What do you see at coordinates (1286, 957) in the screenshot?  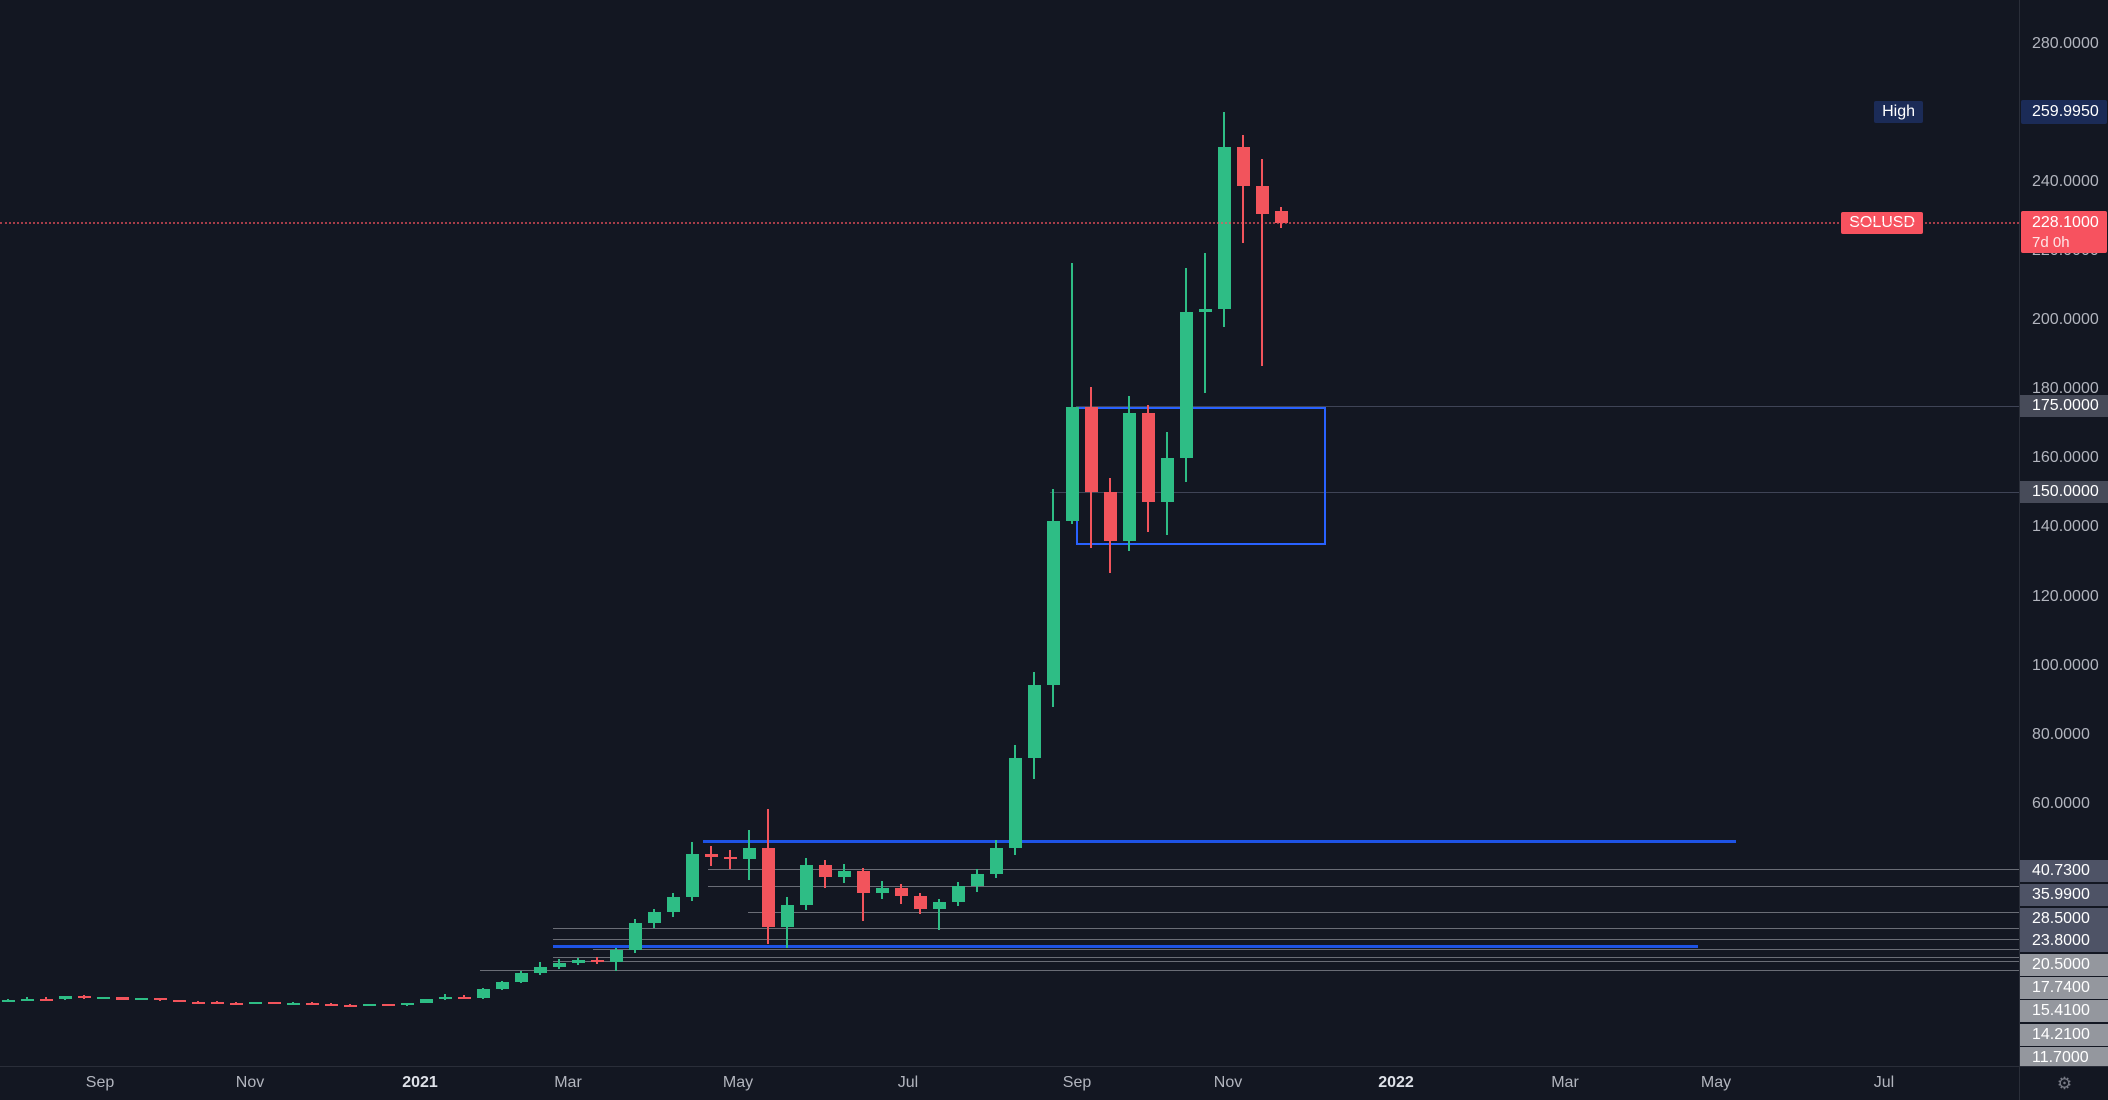 I see `horizontal-line-15.4100` at bounding box center [1286, 957].